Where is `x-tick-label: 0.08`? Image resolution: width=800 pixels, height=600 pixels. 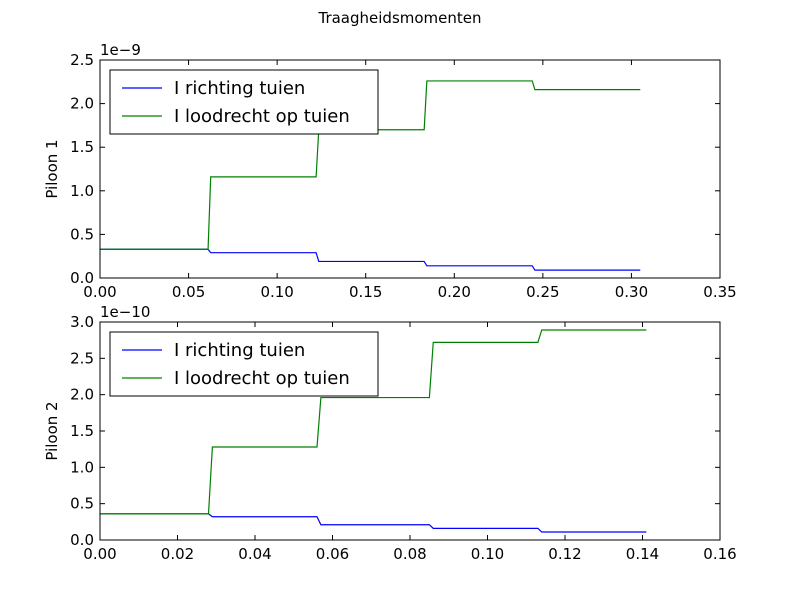
x-tick-label: 0.08 is located at coordinates (409, 554).